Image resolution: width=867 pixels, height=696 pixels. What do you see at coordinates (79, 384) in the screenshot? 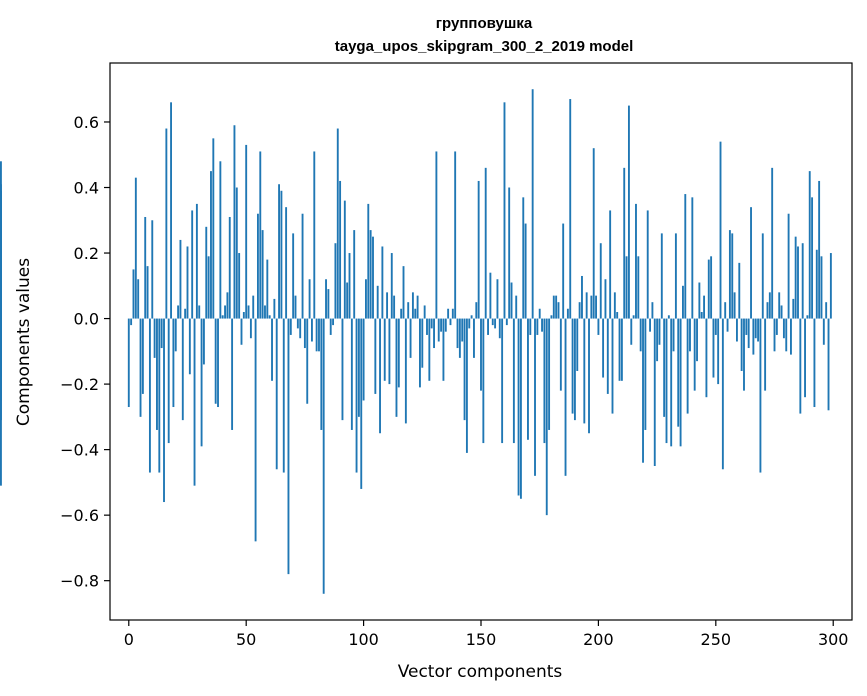
I see `y-tick-label: −0.2` at bounding box center [79, 384].